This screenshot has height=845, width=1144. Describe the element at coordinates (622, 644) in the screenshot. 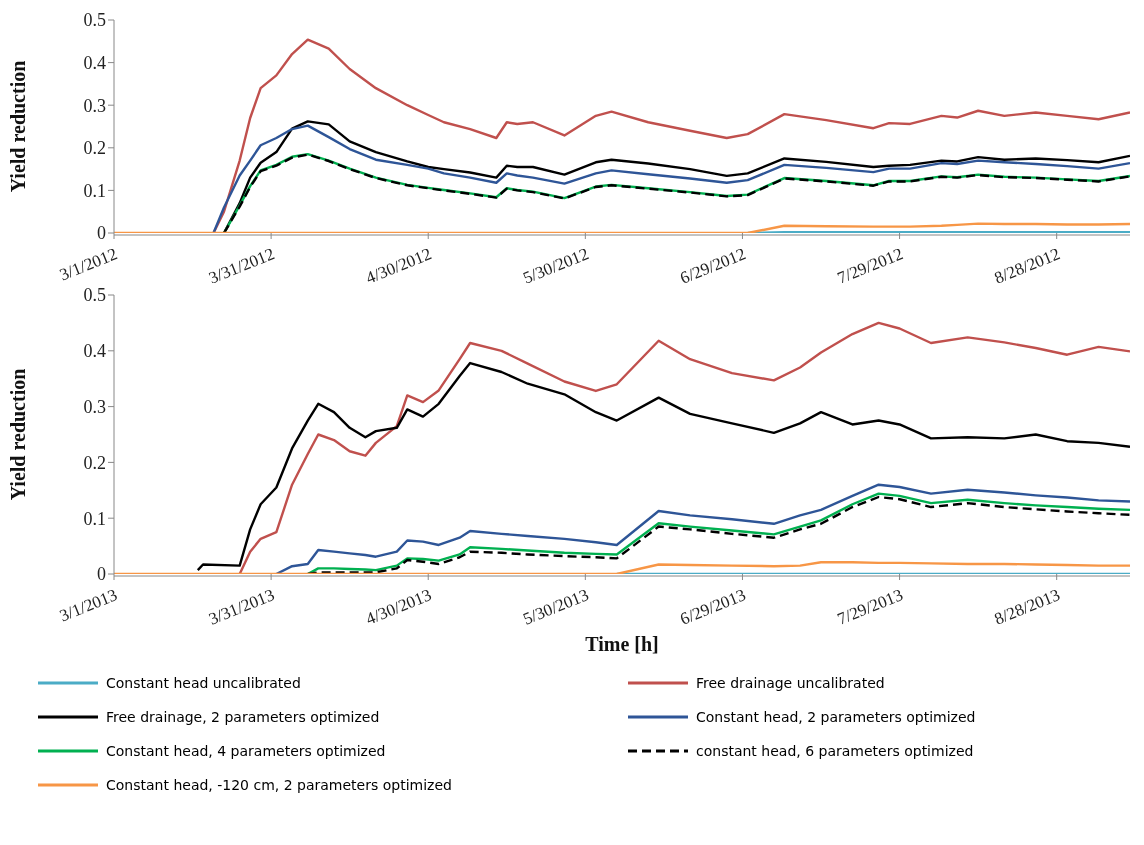

I see `x-axis-title: Time [h]` at that location.